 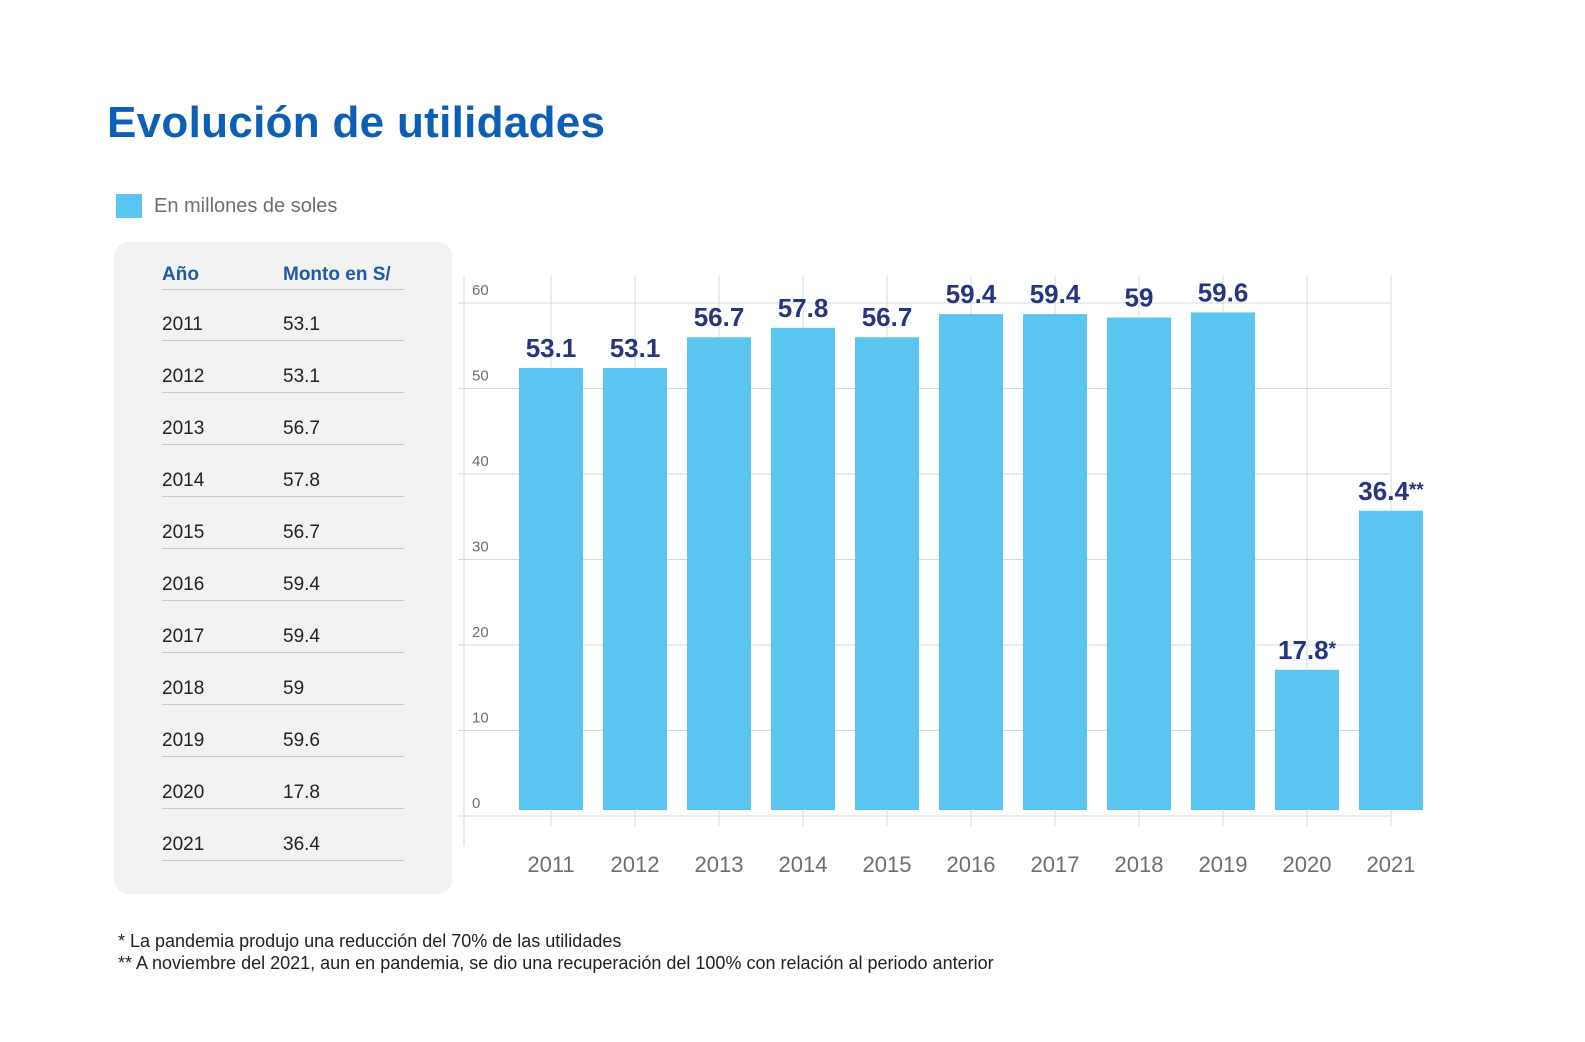 I want to click on legend: En millones de soles, so click(x=226, y=206).